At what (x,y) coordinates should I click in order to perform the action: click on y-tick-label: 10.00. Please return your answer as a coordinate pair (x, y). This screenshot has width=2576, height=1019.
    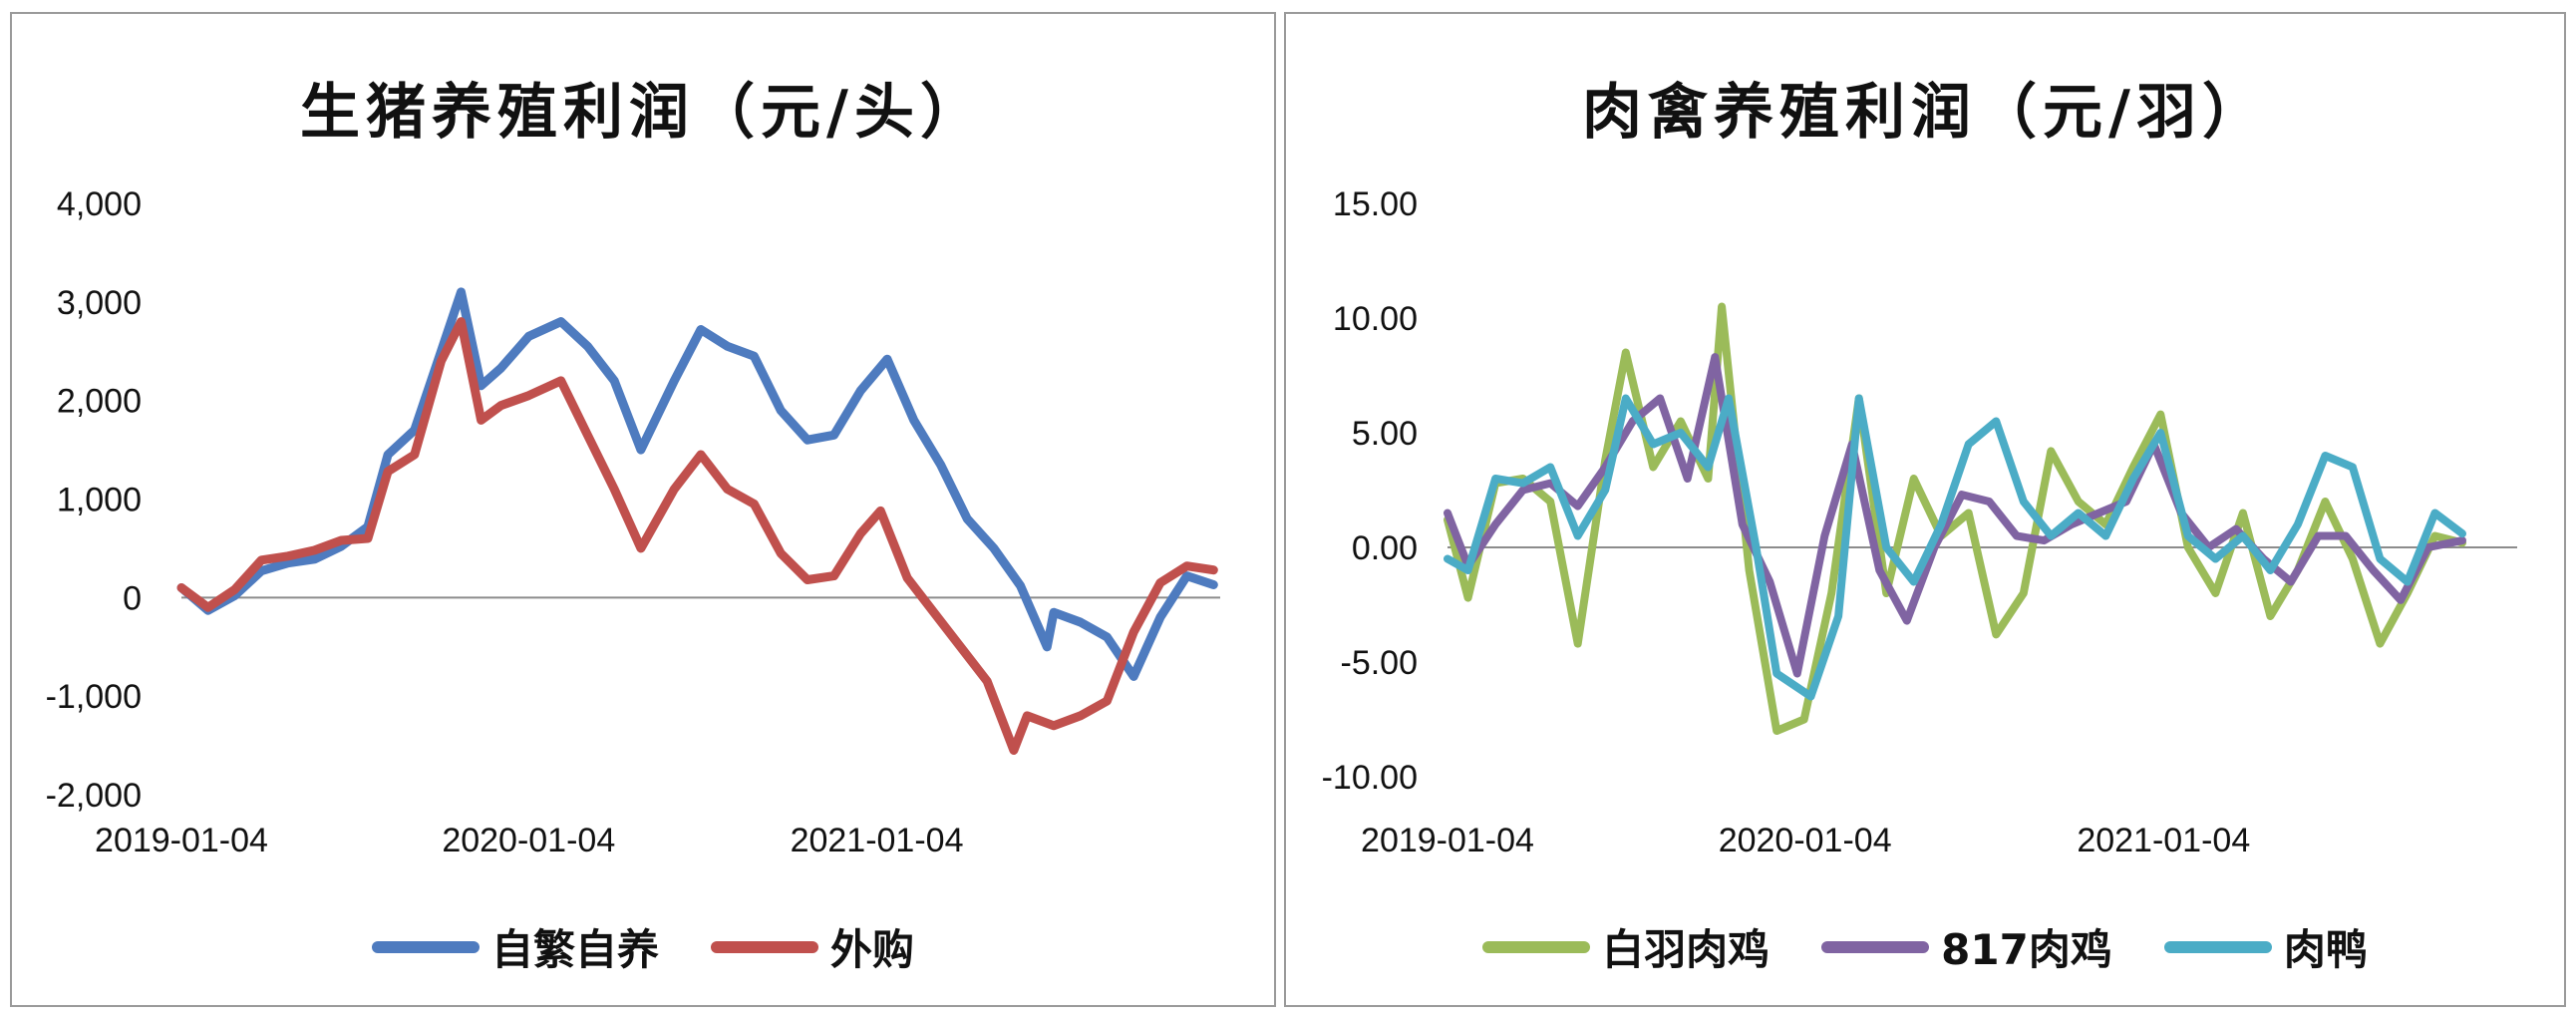
    Looking at the image, I should click on (1375, 319).